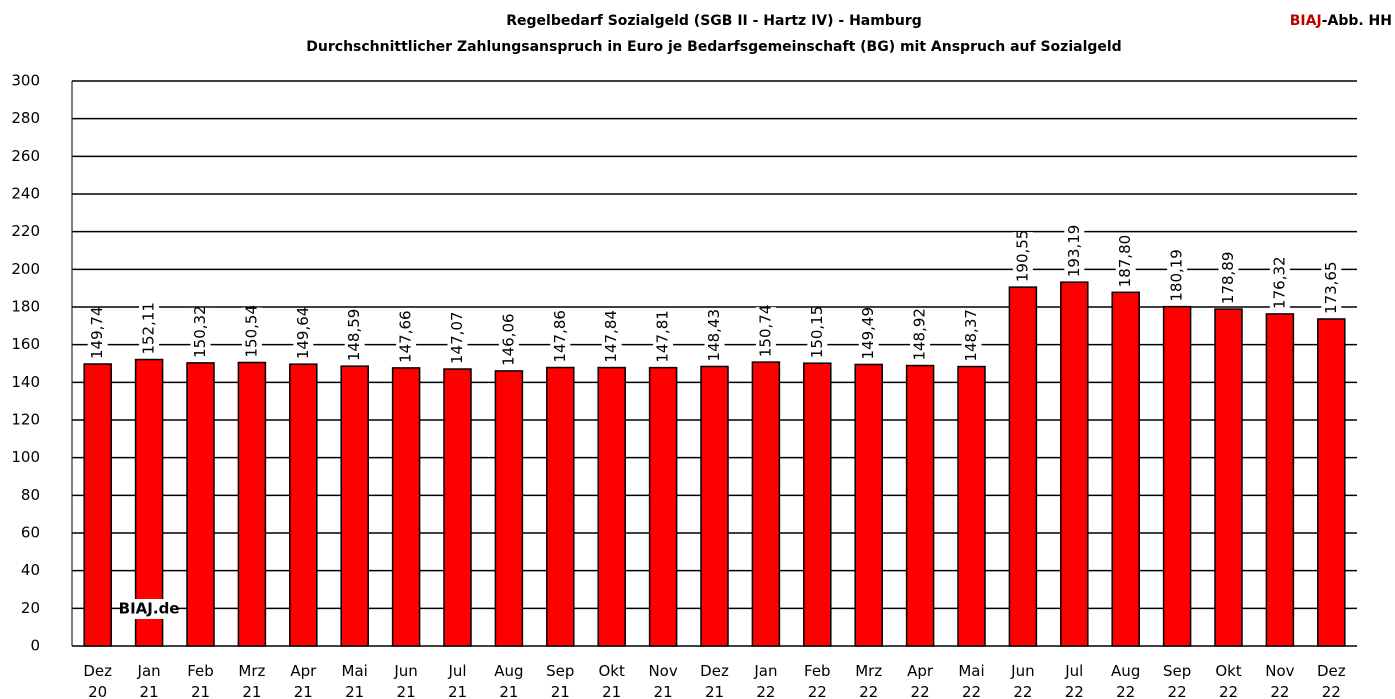 The image size is (1395, 699). I want to click on value-label: 150,54, so click(251, 331).